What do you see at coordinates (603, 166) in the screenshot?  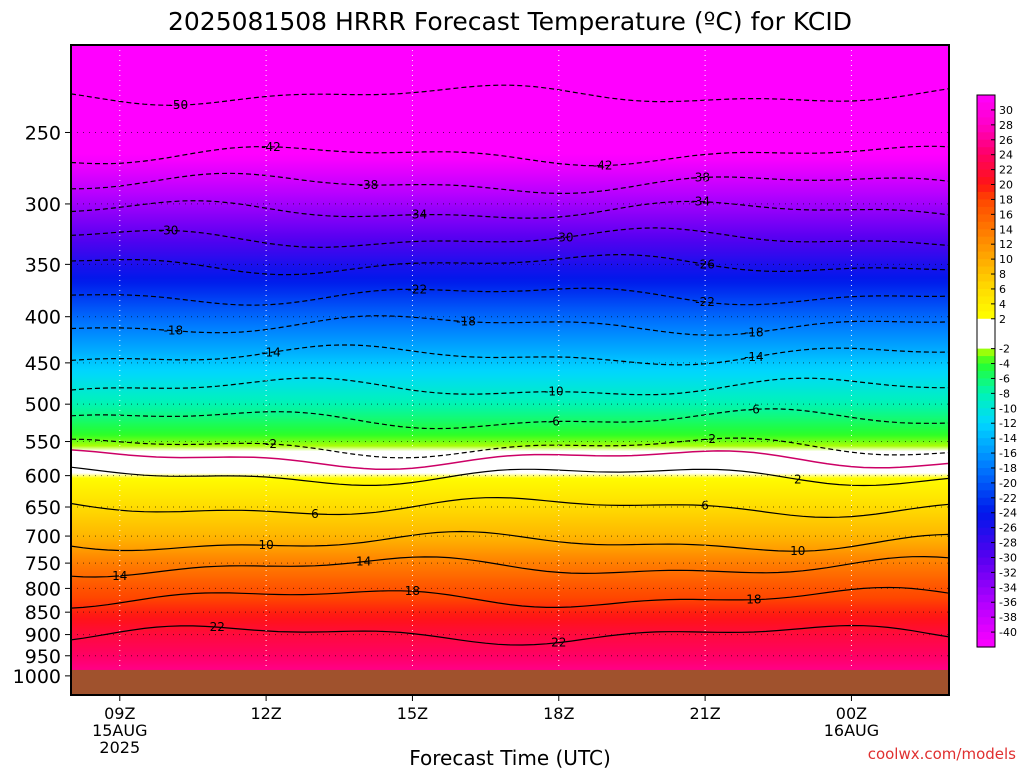 I see `contour-label: -42` at bounding box center [603, 166].